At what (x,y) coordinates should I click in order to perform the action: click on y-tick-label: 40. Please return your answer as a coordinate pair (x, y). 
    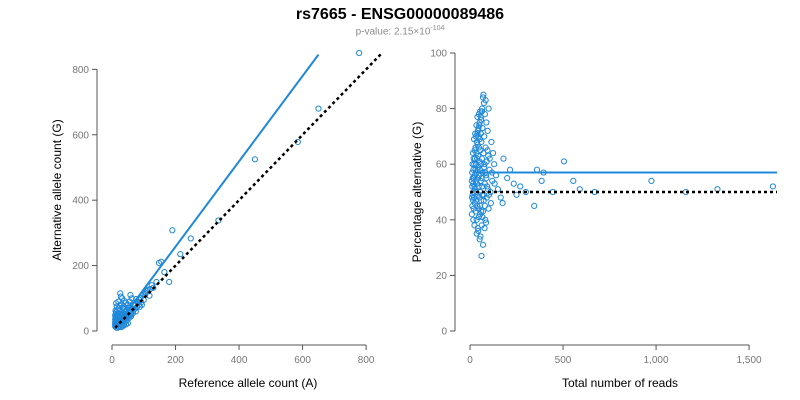
    Looking at the image, I should click on (442, 220).